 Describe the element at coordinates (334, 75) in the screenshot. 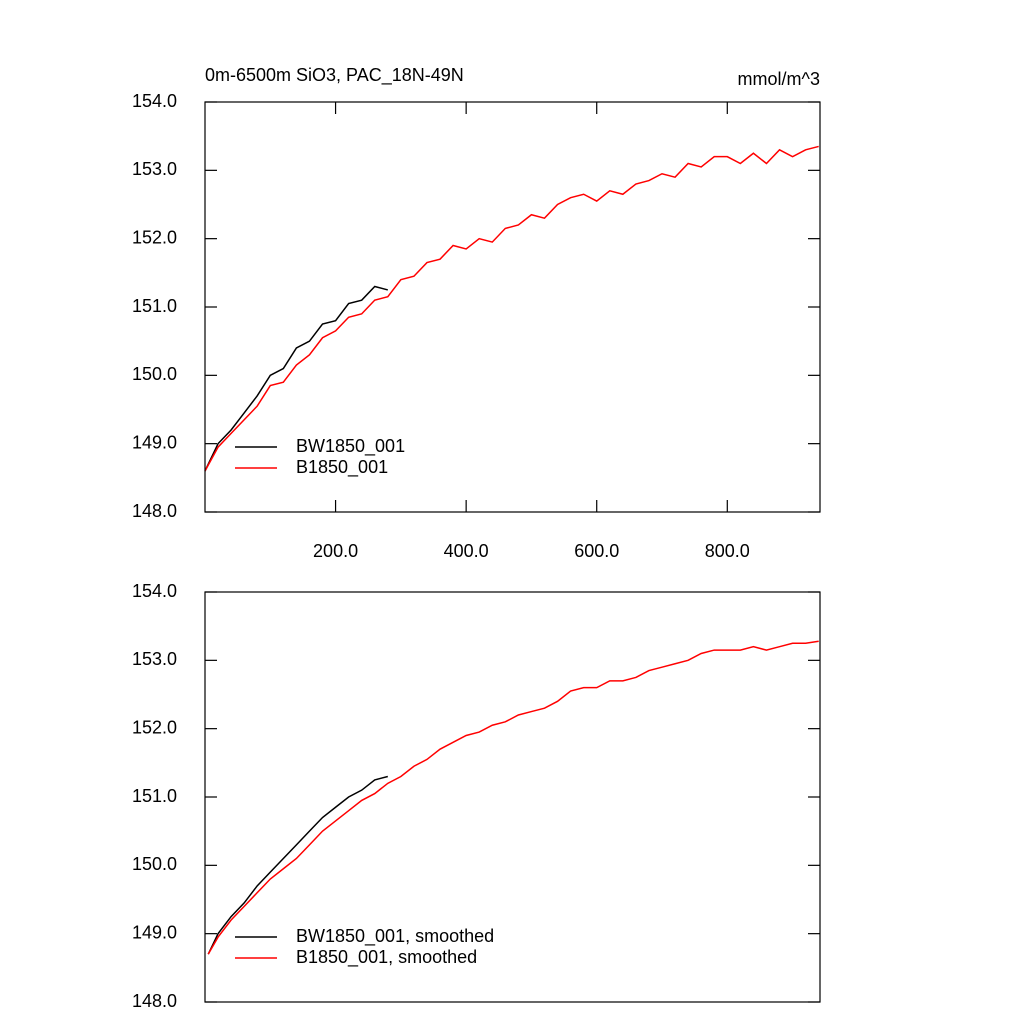

I see `chart-title: 0m-6500m SiO3, PAC_18N-49N` at that location.